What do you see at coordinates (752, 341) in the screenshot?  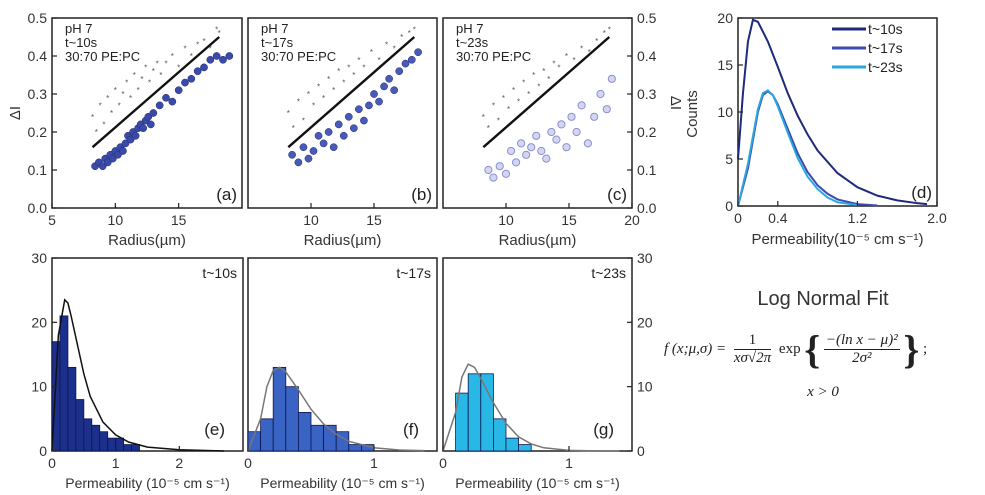 I see `formula-frac-num: 1` at bounding box center [752, 341].